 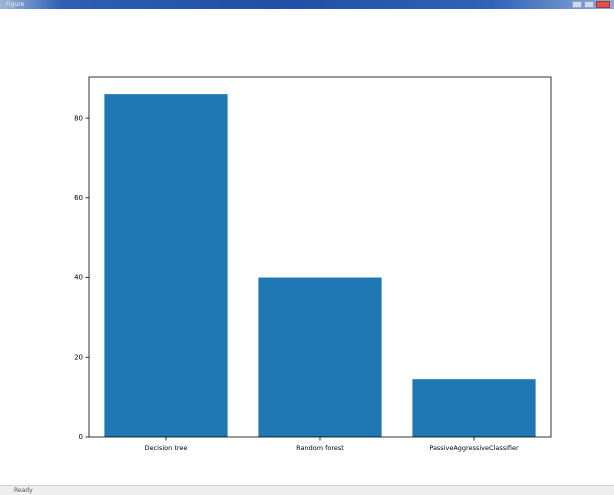 What do you see at coordinates (23, 490) in the screenshot?
I see `status-text: Ready` at bounding box center [23, 490].